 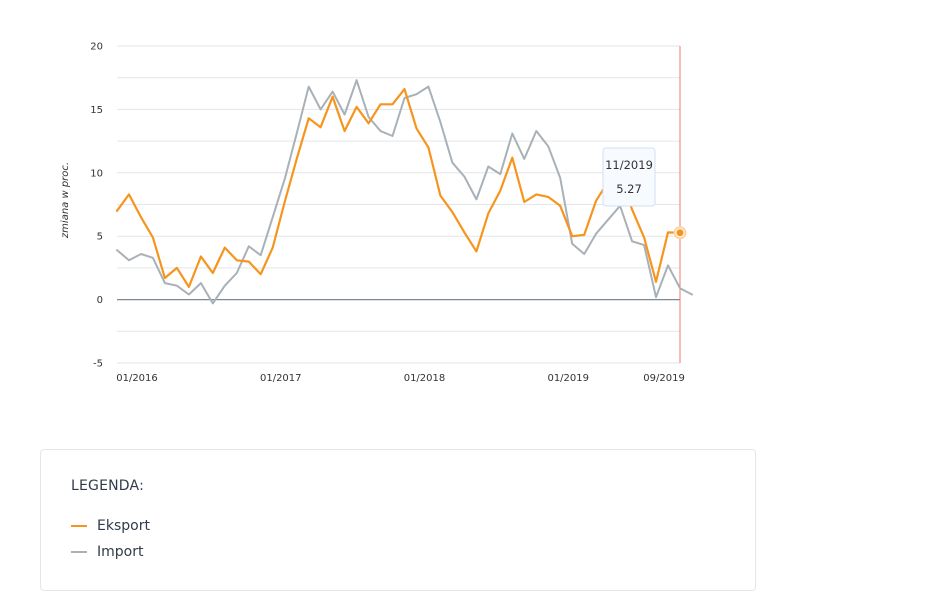 I want to click on x-axis-ticks: 01/2016 01/2017 01/2018 01/2019 09/2019, so click(x=400, y=378).